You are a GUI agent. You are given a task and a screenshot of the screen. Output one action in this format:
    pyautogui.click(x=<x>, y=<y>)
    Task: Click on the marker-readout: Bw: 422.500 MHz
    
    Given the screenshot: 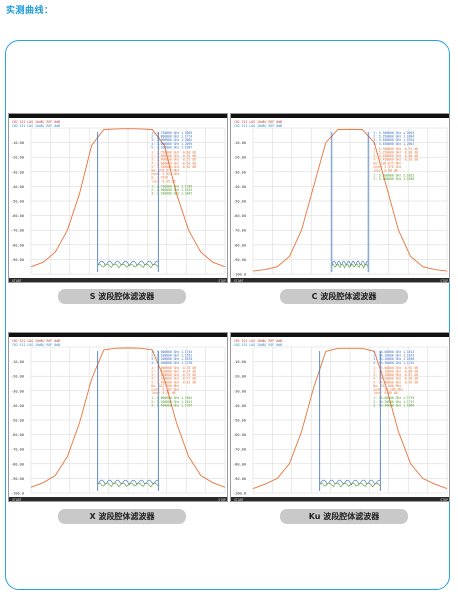 What is the action you would take?
    pyautogui.click(x=165, y=386)
    